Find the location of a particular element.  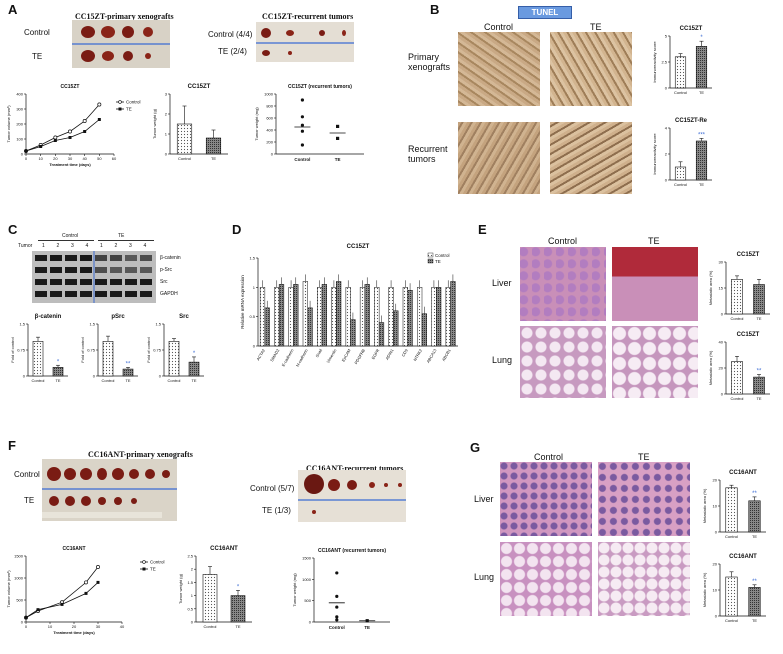

x-tick-label: ABCB1 is located at coordinates (446, 354).